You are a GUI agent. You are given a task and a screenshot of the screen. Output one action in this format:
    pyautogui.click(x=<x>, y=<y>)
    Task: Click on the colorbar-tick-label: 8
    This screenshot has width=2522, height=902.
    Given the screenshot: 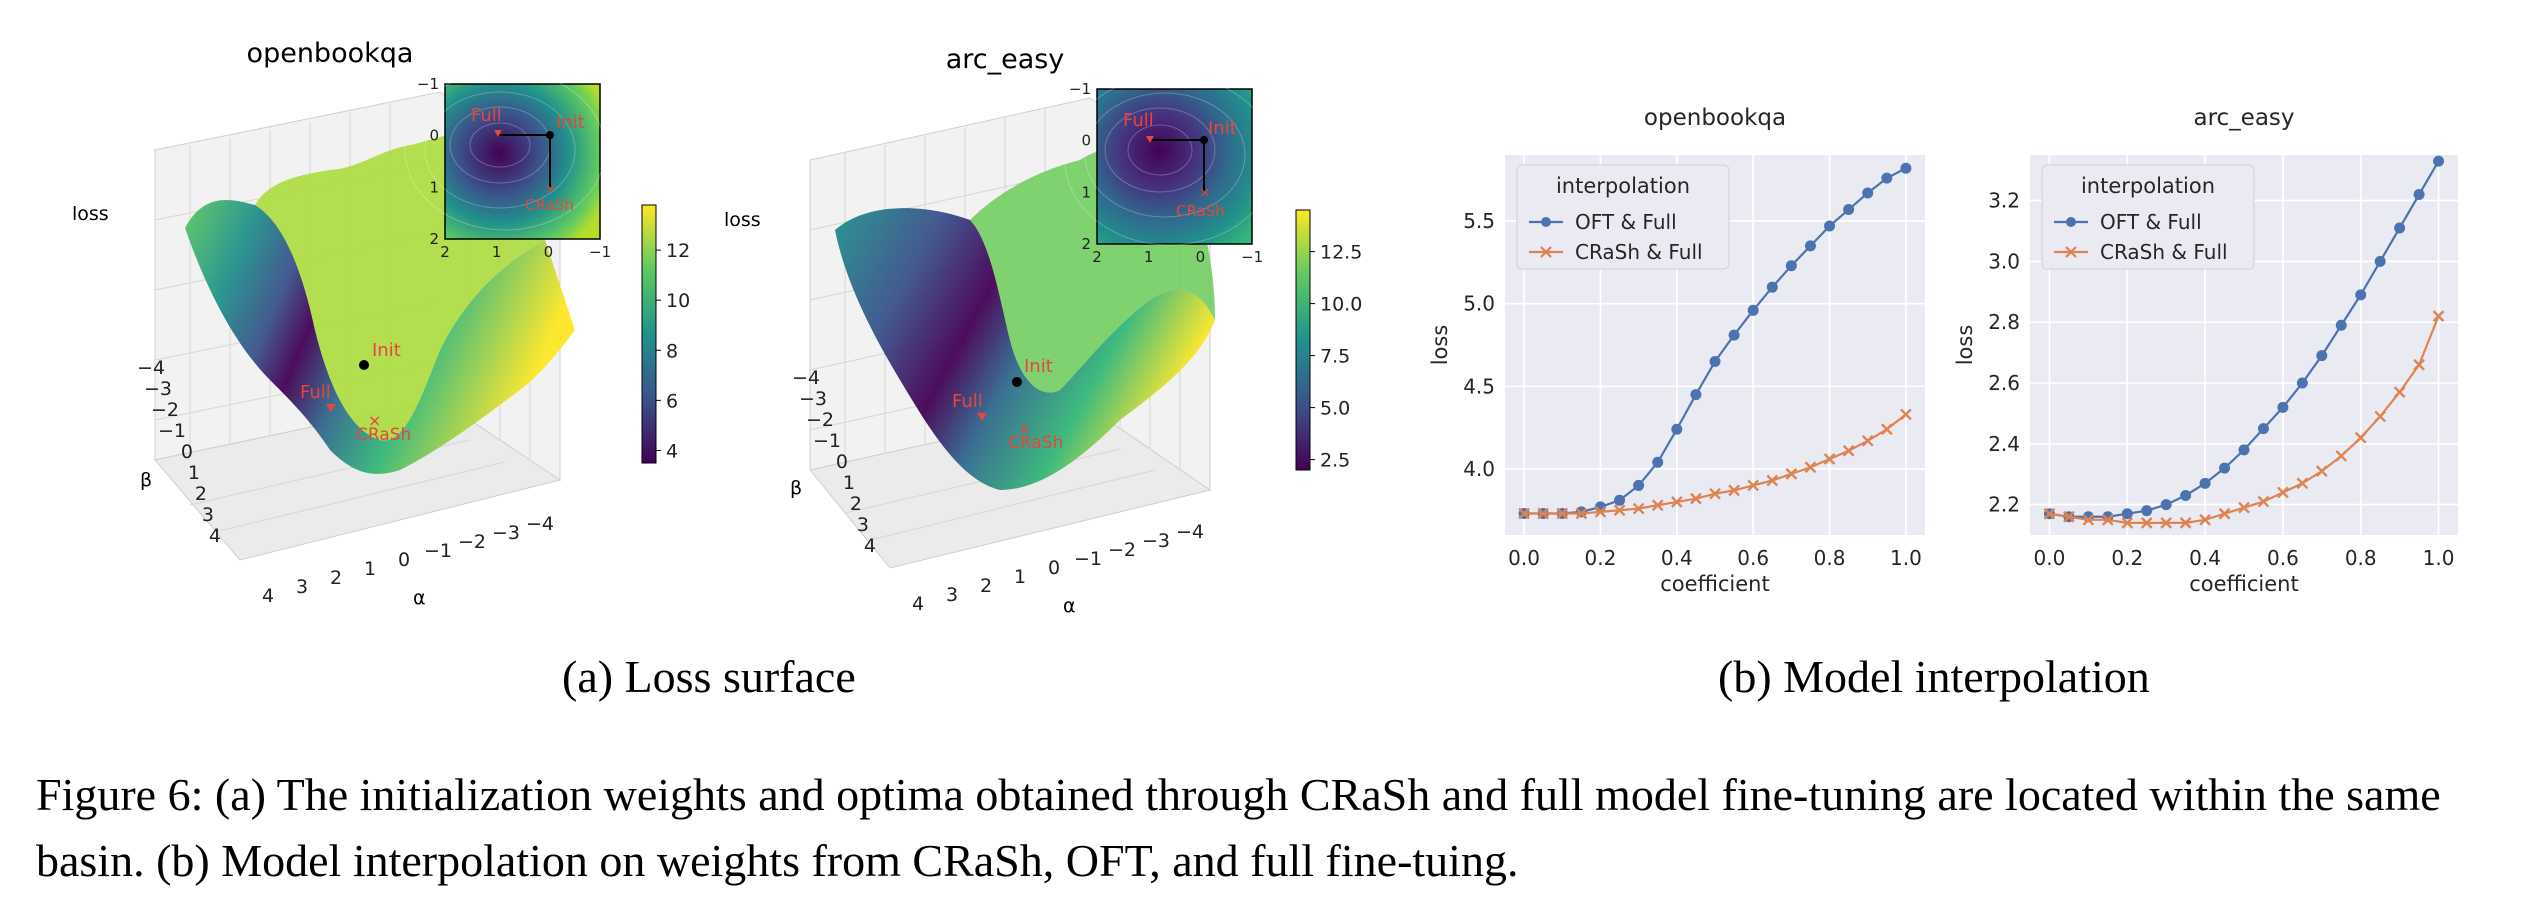 What is the action you would take?
    pyautogui.click(x=672, y=351)
    